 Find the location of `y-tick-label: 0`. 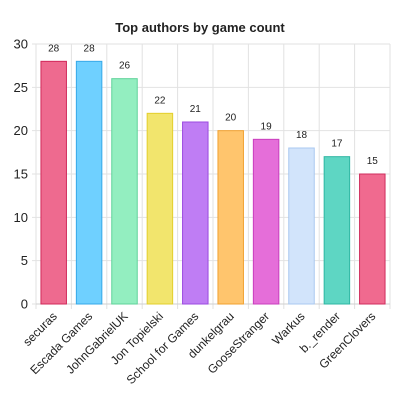

y-tick-label: 0 is located at coordinates (24, 304).